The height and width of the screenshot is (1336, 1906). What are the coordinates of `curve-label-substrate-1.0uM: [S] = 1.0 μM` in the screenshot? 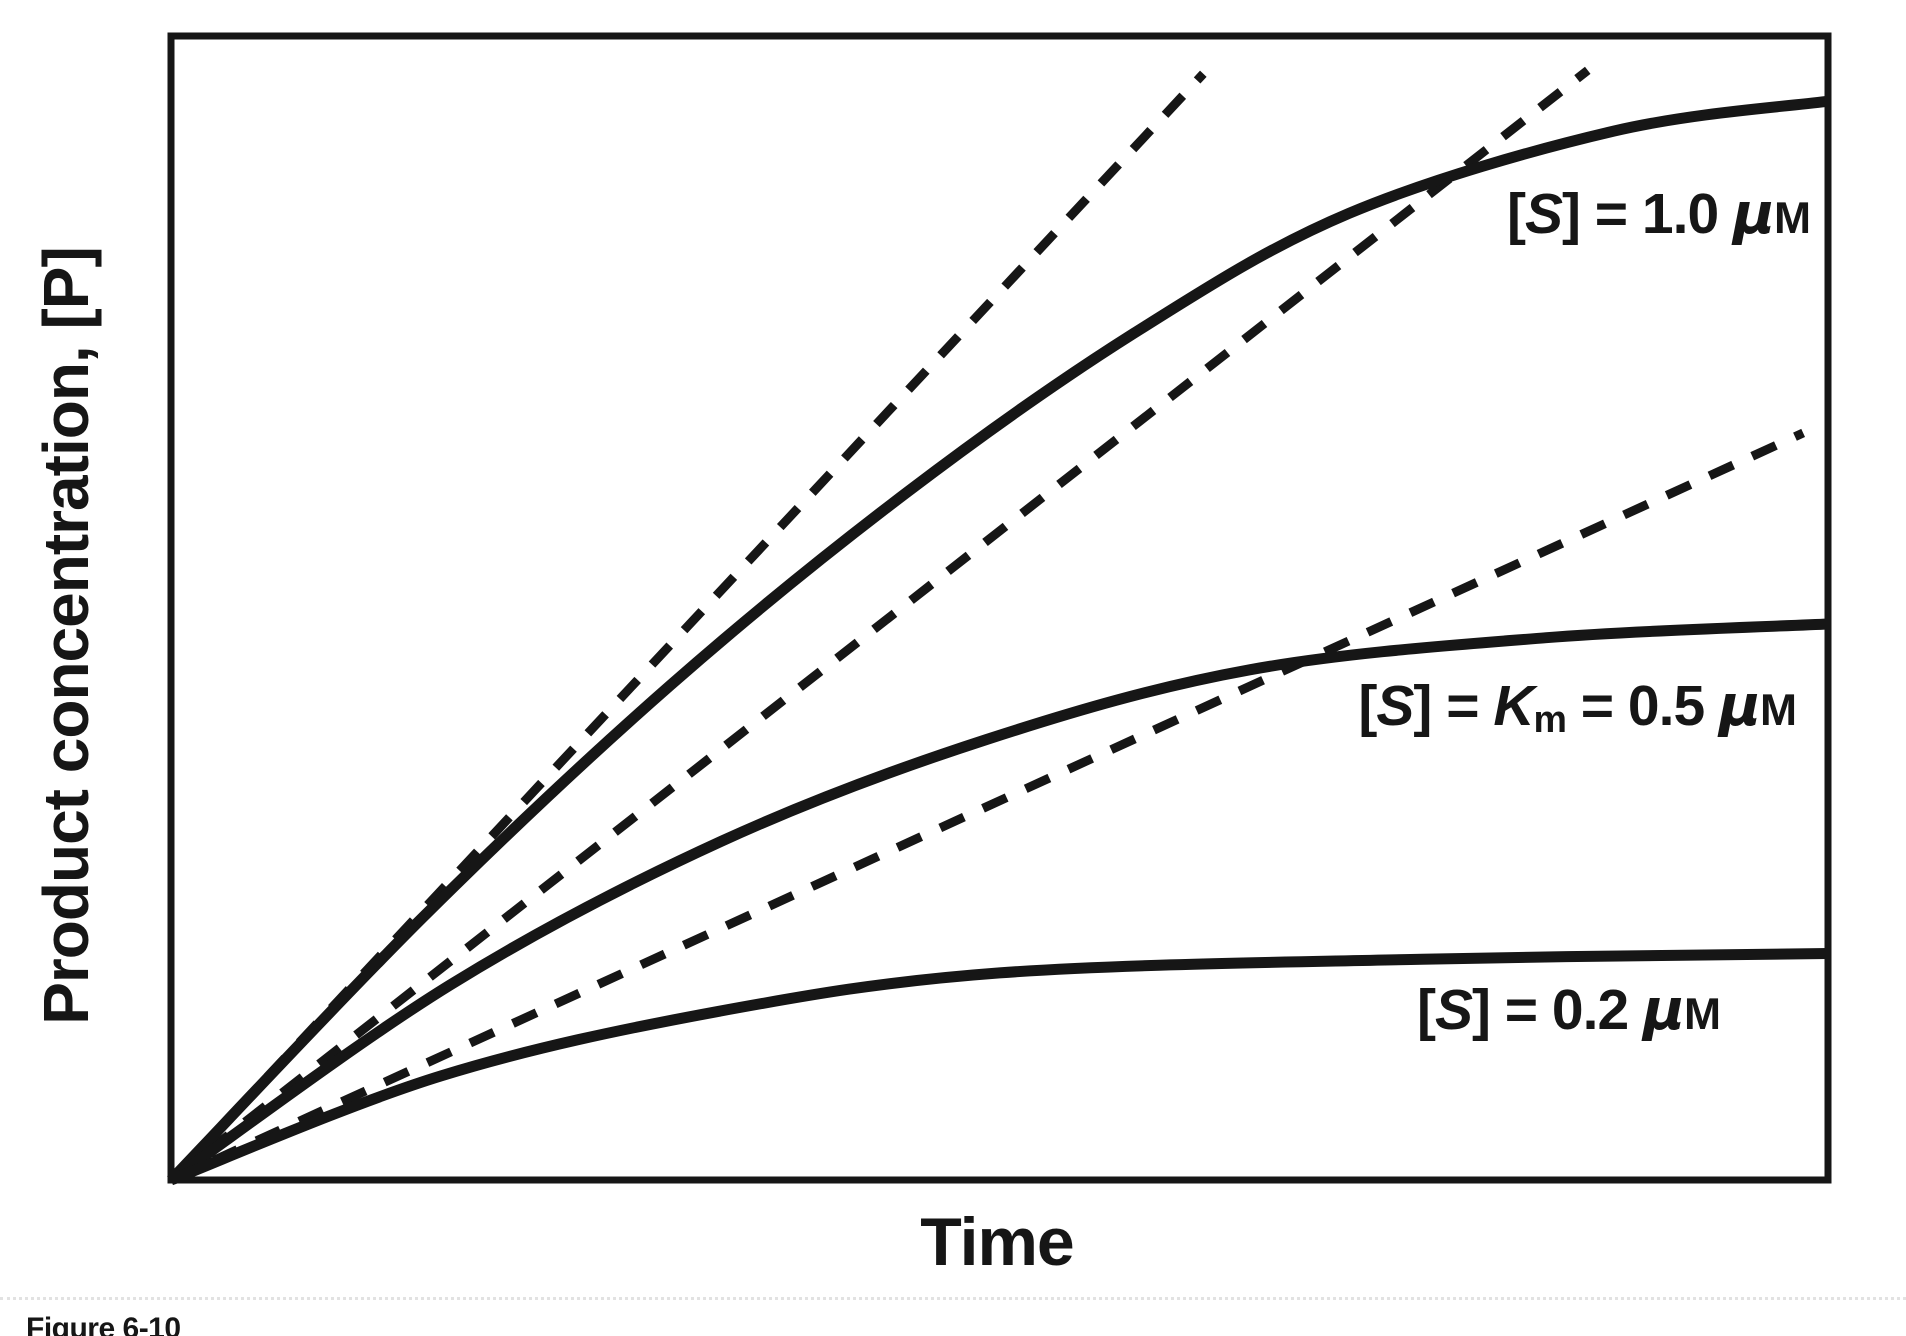 It's located at (1659, 214).